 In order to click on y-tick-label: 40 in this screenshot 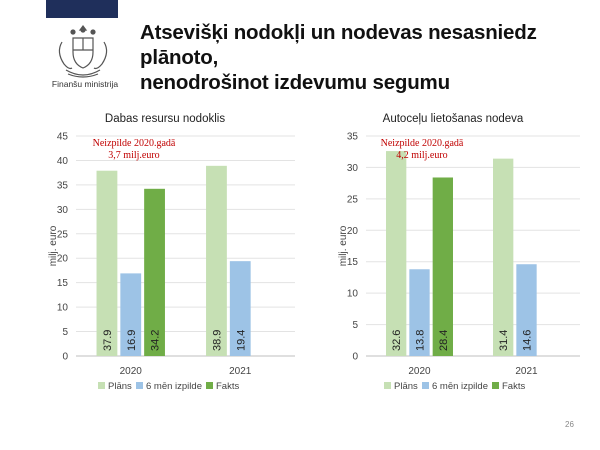, I will do `click(63, 161)`.